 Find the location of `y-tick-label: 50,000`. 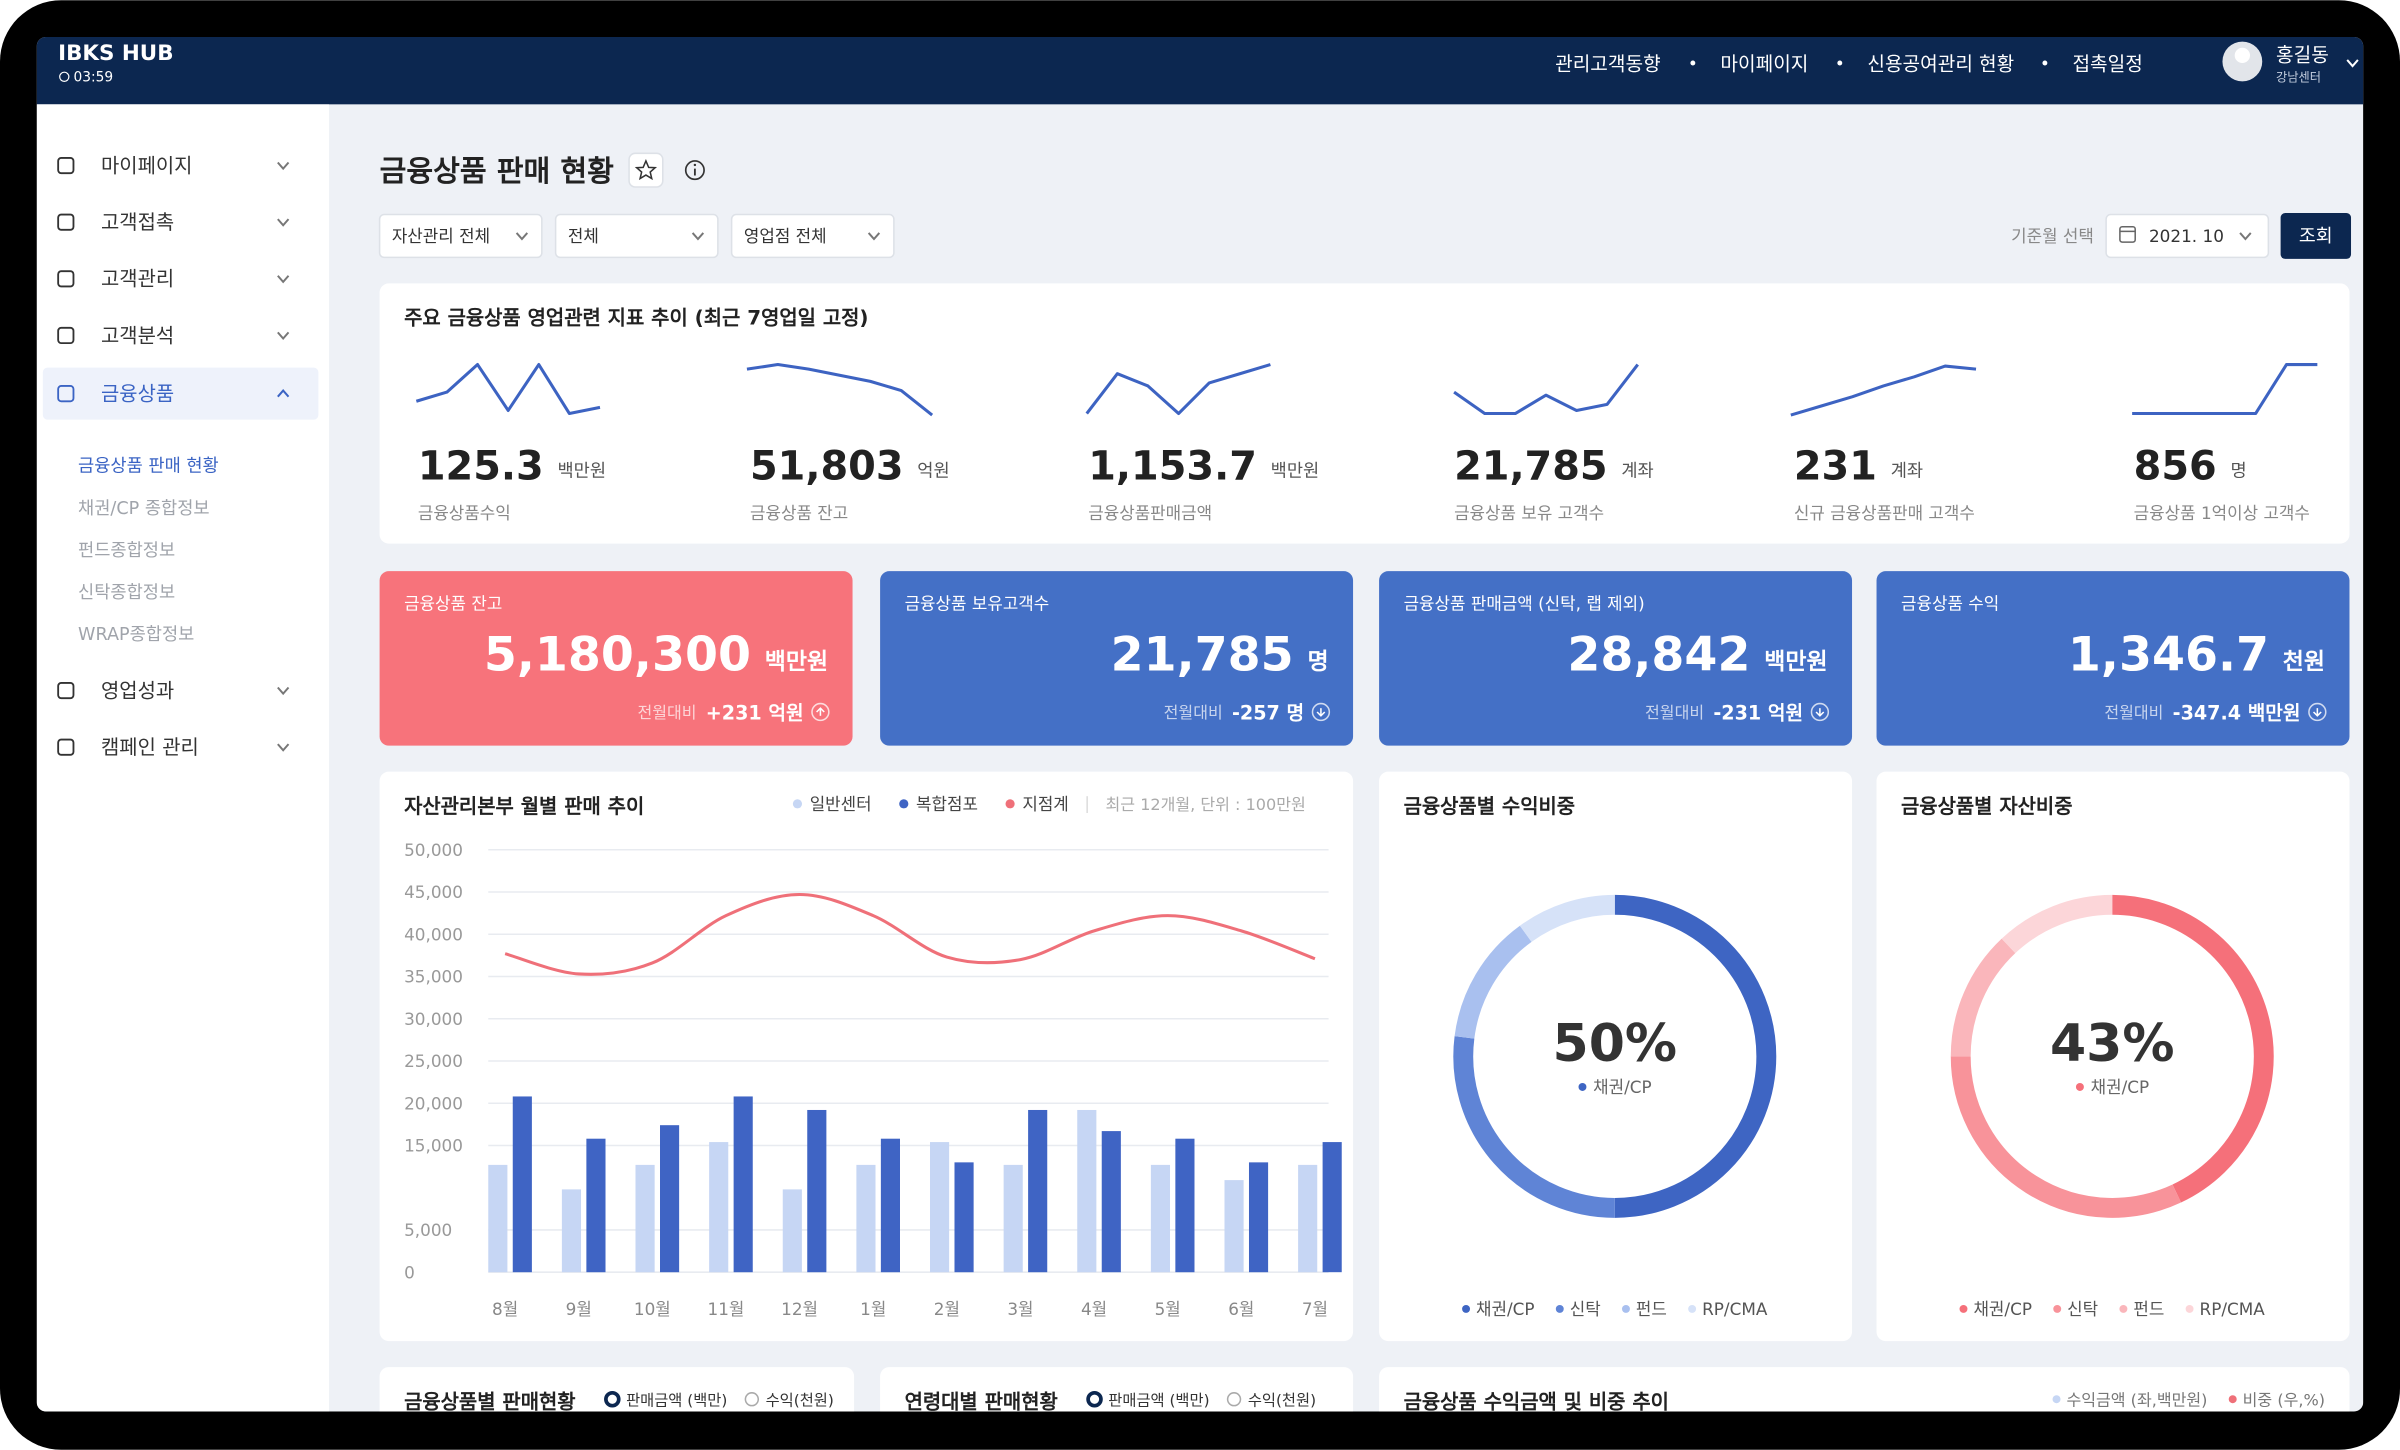

y-tick-label: 50,000 is located at coordinates (433, 850).